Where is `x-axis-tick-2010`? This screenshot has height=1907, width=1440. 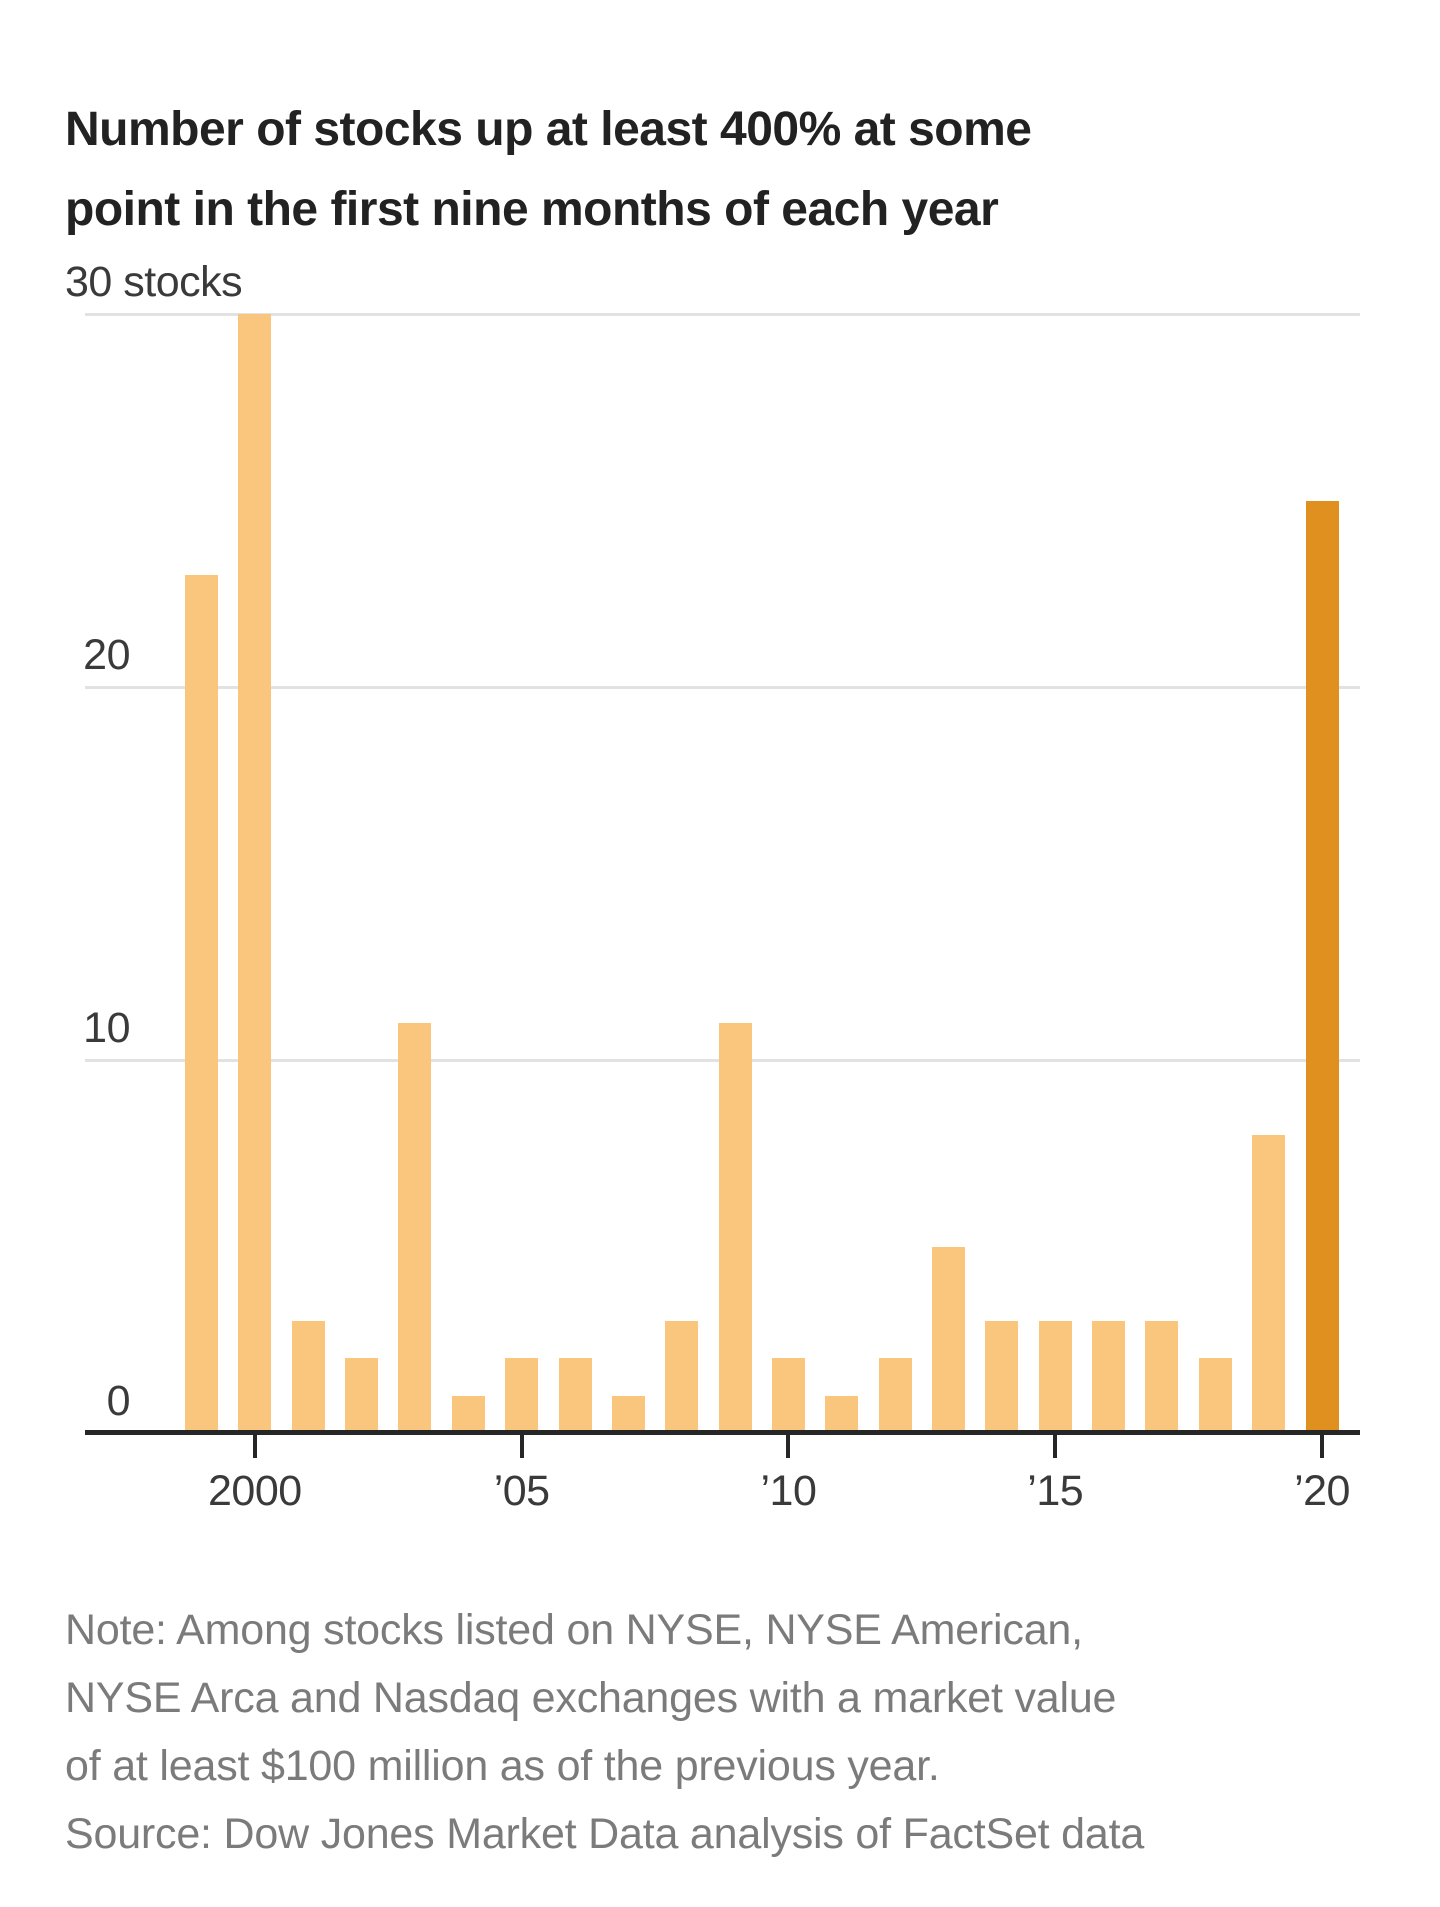
x-axis-tick-2010 is located at coordinates (788, 1446).